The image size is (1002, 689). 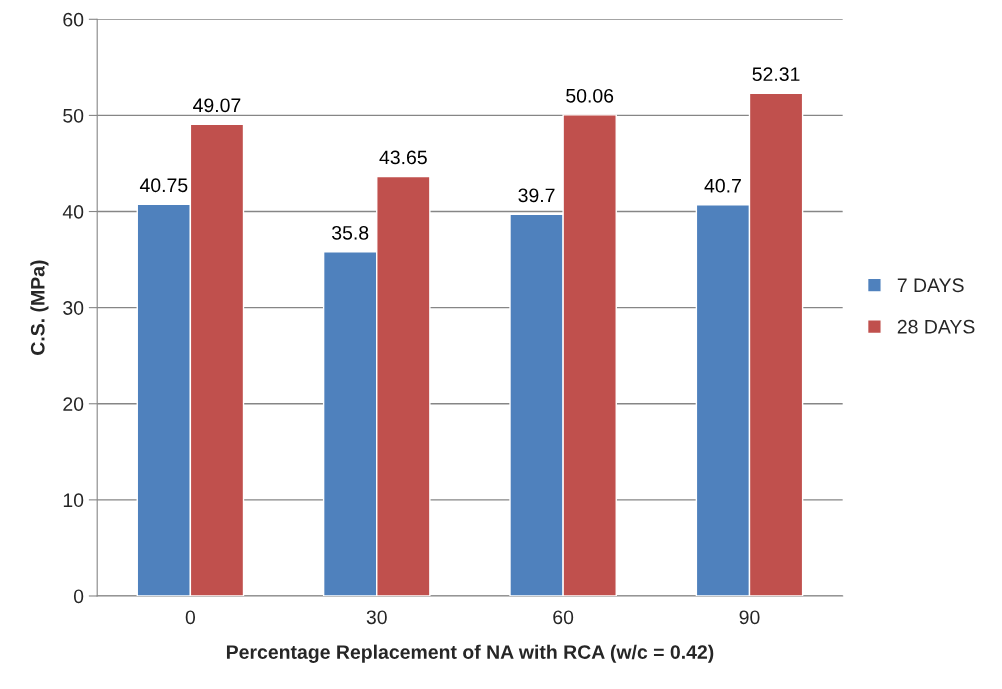 I want to click on data-label: 50.06, so click(x=590, y=95).